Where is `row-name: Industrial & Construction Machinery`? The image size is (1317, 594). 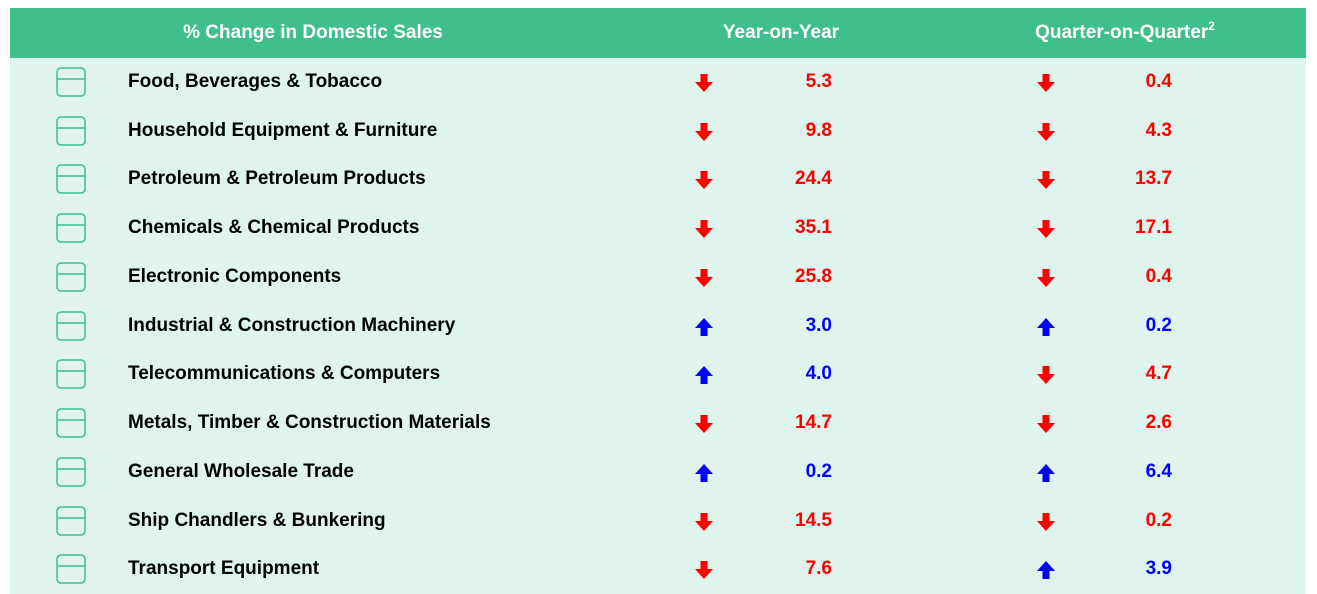
row-name: Industrial & Construction Machinery is located at coordinates (292, 325).